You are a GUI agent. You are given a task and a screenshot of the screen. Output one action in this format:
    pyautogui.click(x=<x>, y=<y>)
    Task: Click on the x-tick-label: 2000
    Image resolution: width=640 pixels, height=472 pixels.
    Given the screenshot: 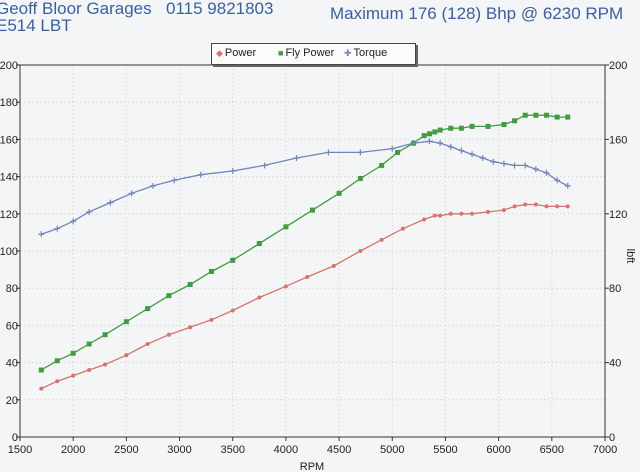 What is the action you would take?
    pyautogui.click(x=73, y=450)
    